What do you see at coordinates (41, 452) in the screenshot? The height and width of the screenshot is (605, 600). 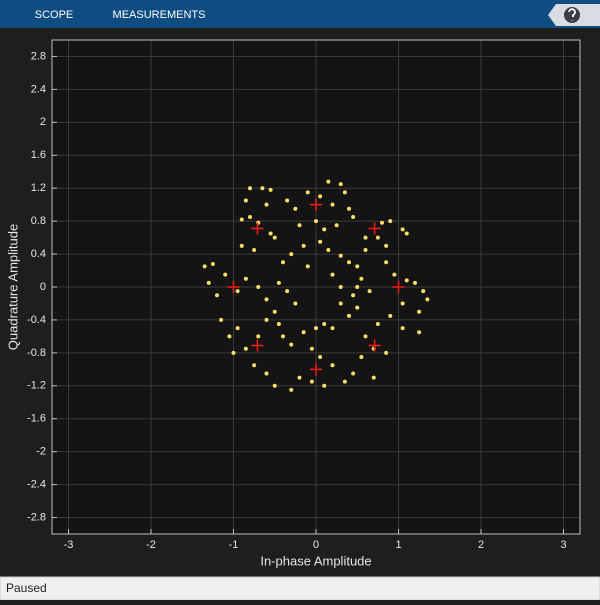 I see `y-tick-label: -2` at bounding box center [41, 452].